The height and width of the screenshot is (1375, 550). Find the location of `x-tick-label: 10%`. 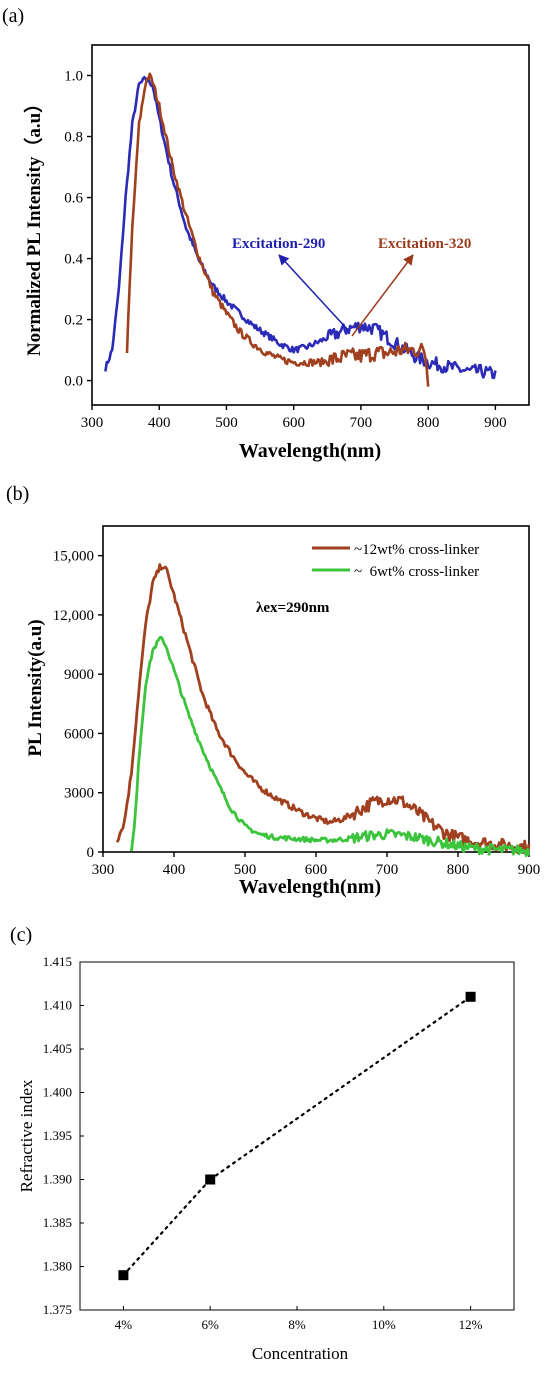

x-tick-label: 10% is located at coordinates (384, 1324).